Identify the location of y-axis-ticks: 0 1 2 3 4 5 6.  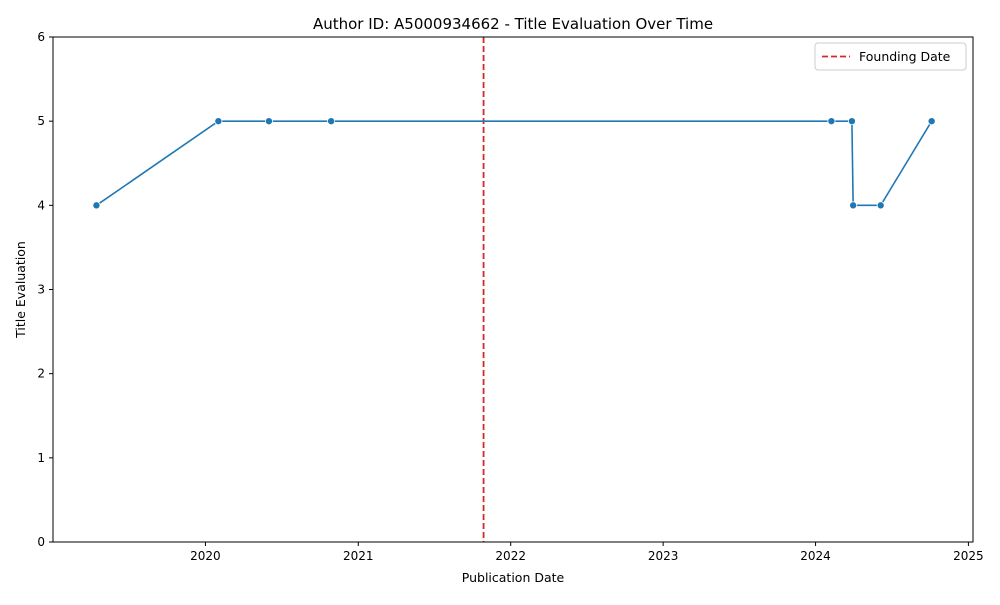
(45, 289).